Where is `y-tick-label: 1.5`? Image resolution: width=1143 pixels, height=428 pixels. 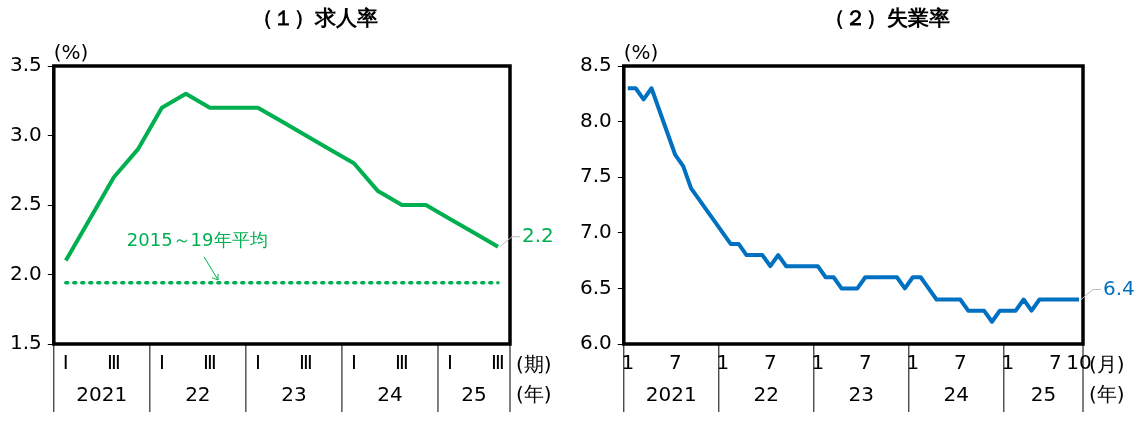
y-tick-label: 1.5 is located at coordinates (25, 342).